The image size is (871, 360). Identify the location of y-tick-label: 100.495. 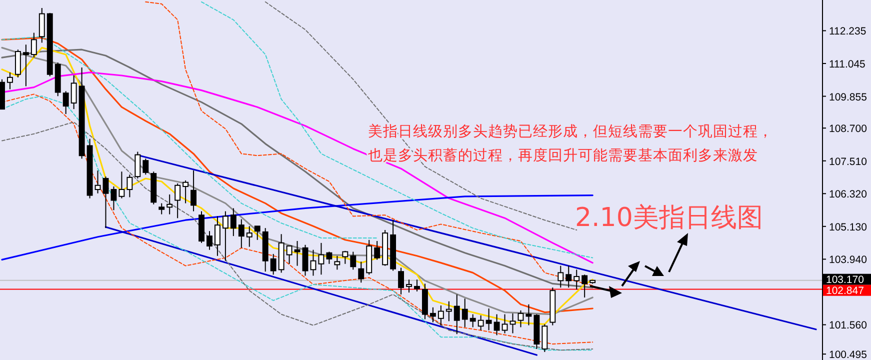
(848, 354).